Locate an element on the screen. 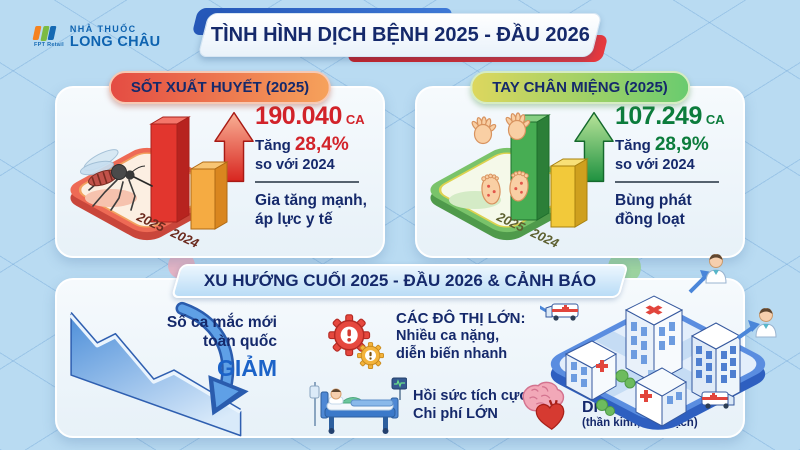 The image size is (800, 450). warn-icu-line2b: LỚN is located at coordinates (482, 414).